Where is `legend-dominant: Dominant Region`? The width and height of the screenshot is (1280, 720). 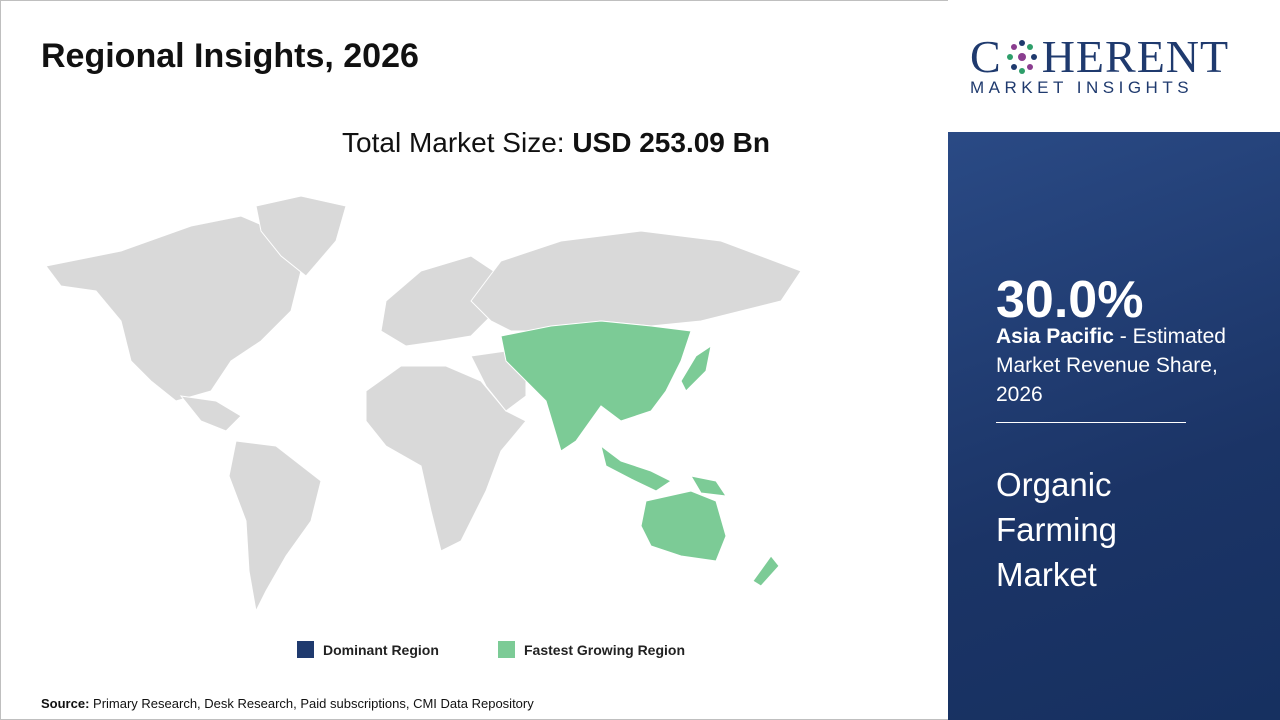 legend-dominant: Dominant Region is located at coordinates (368, 649).